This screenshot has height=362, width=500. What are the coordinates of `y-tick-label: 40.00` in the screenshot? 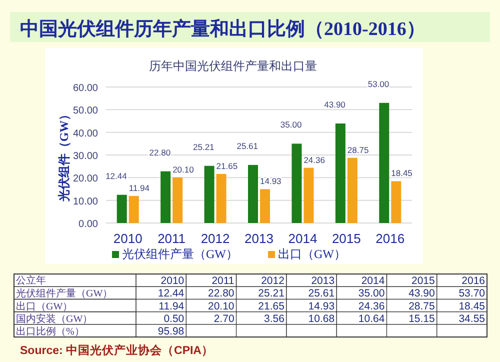 It's located at (85, 134).